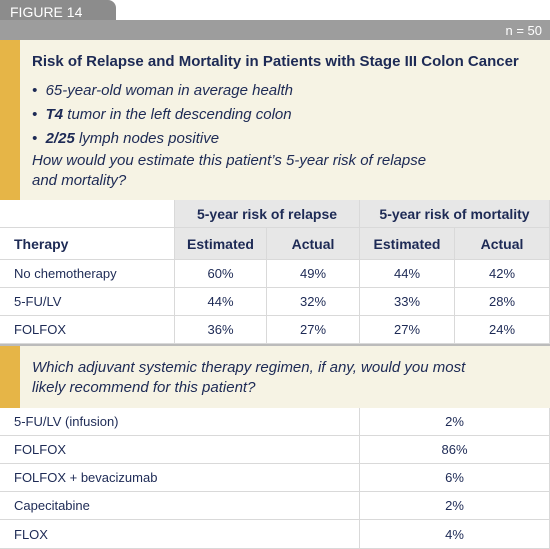  What do you see at coordinates (149, 138) in the screenshot?
I see `bullet-text: lymph nodes positive` at bounding box center [149, 138].